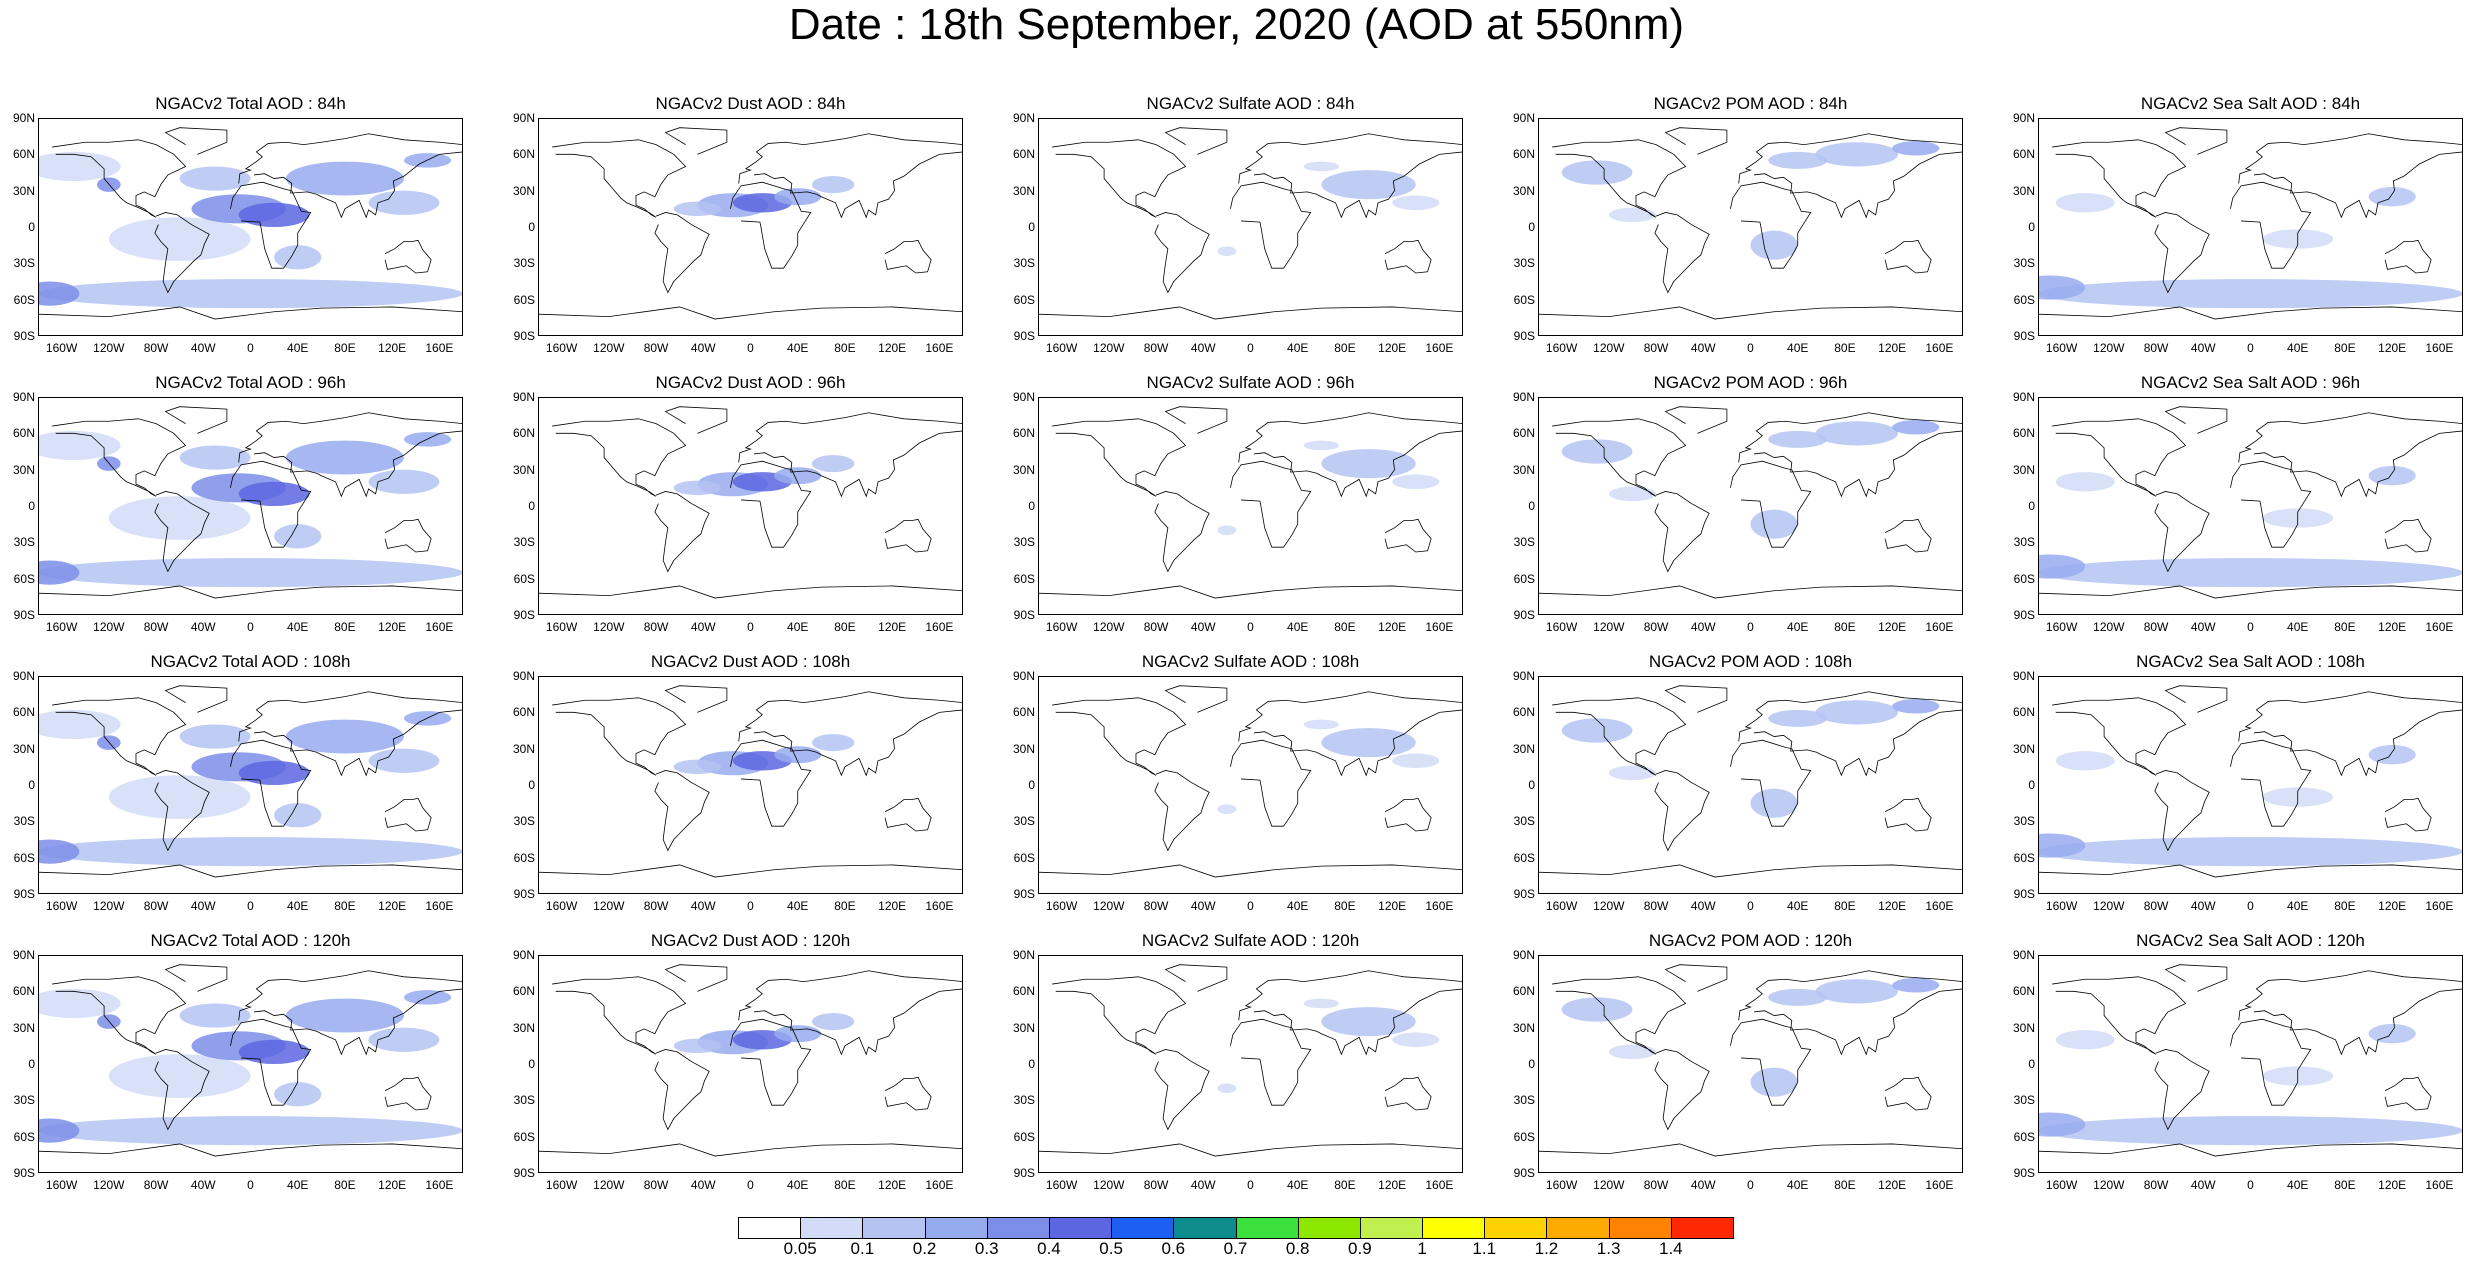 The image size is (2473, 1261). What do you see at coordinates (1235, 1248) in the screenshot?
I see `colorbar-tick-label: 0.7` at bounding box center [1235, 1248].